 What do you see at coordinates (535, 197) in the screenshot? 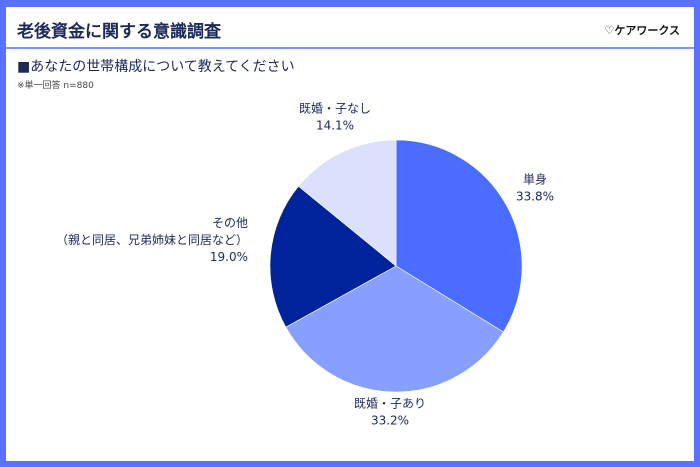
I see `data-label-value: 33.8%` at bounding box center [535, 197].